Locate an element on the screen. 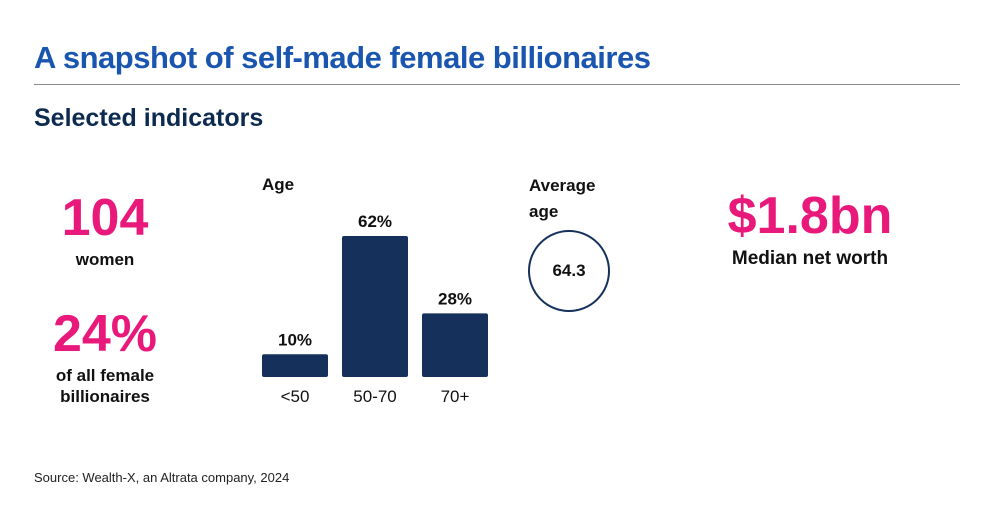 This screenshot has width=1000, height=523. share-label: of all female billionaires is located at coordinates (105, 386).